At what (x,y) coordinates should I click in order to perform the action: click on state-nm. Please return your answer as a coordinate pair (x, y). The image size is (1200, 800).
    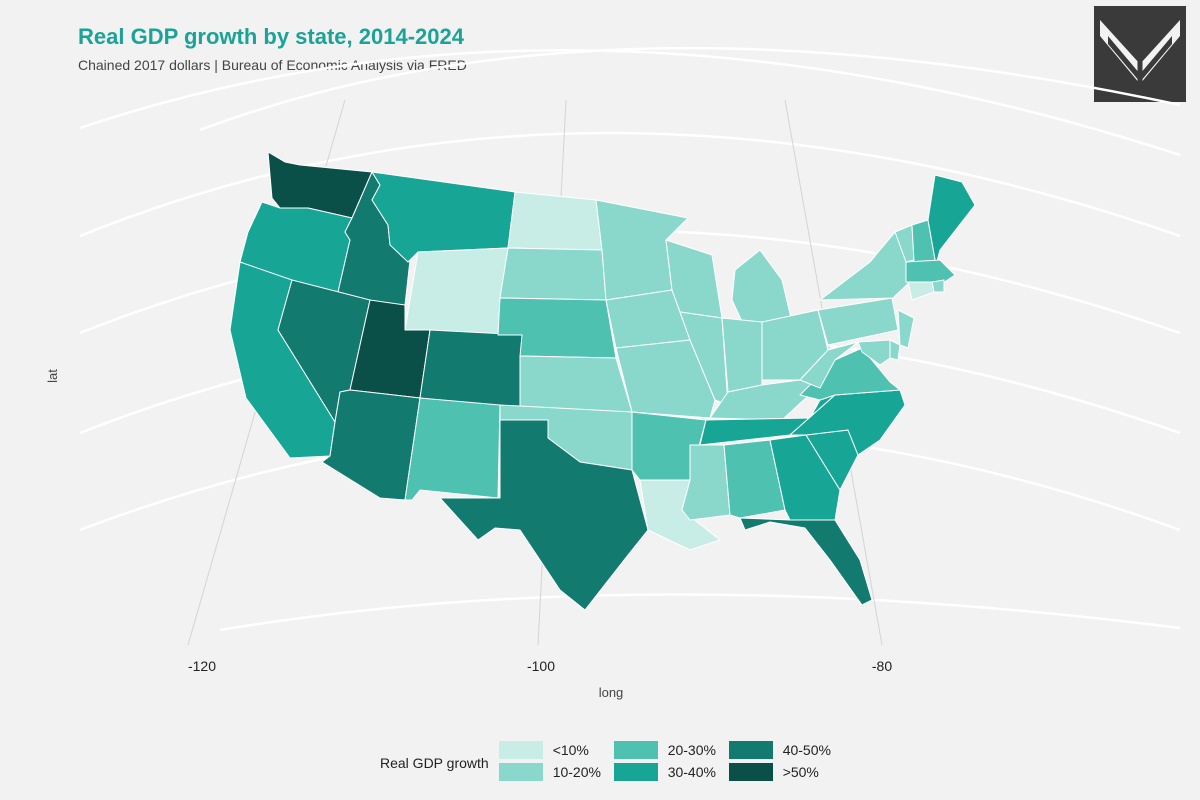
    Looking at the image, I should click on (452, 449).